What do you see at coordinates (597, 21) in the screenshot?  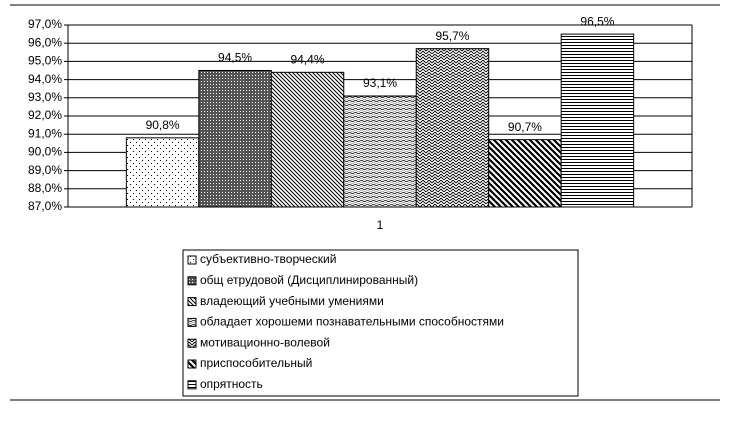 I see `value-label: 96,5%` at bounding box center [597, 21].